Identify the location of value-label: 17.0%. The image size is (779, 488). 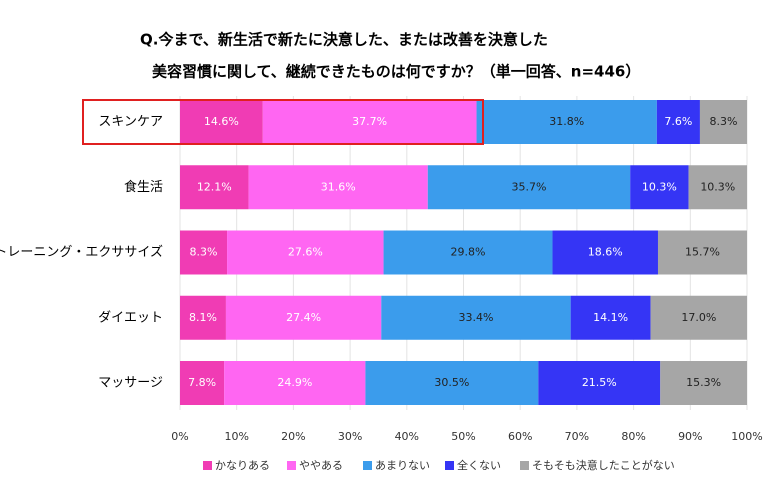
(698, 317).